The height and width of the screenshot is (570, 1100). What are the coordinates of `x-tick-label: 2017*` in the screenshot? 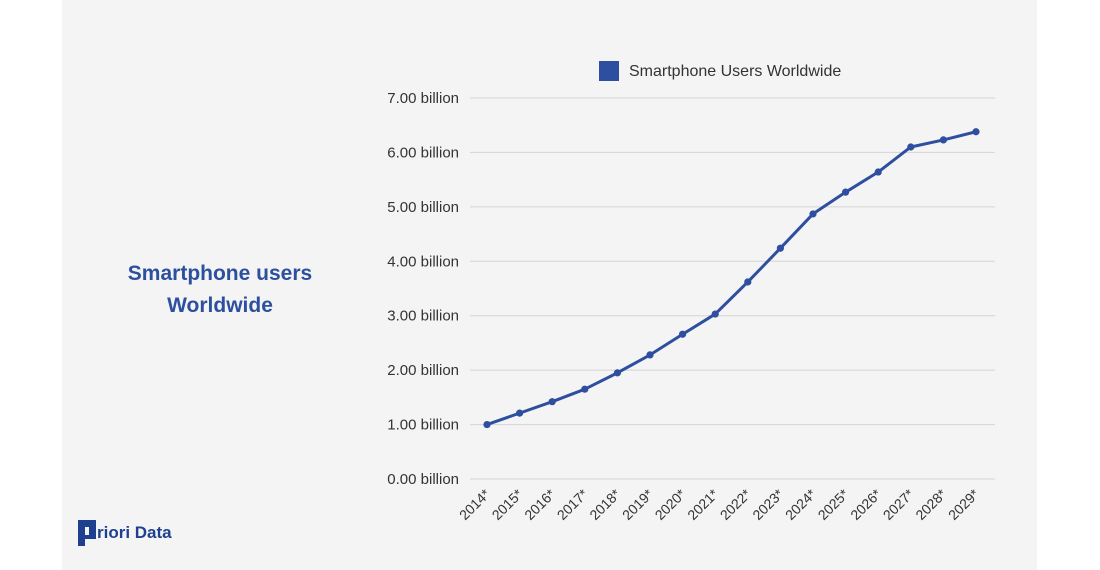 It's located at (573, 504).